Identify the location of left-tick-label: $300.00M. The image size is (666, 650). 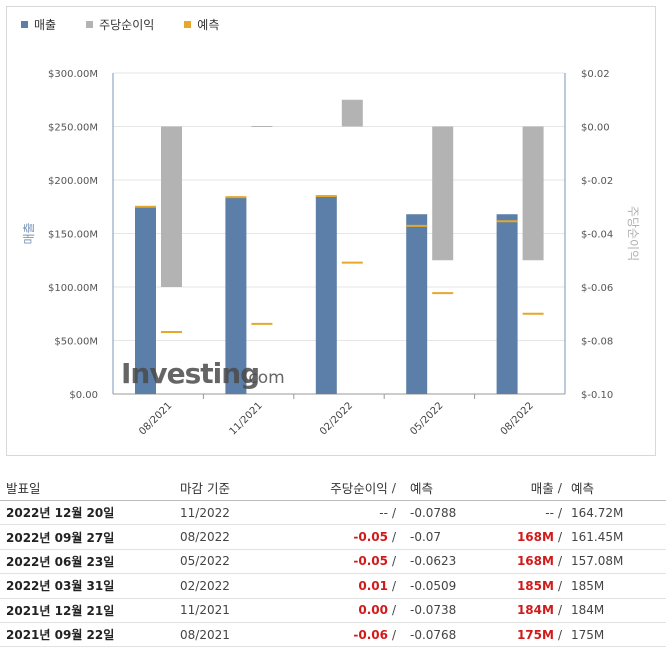
(73, 74).